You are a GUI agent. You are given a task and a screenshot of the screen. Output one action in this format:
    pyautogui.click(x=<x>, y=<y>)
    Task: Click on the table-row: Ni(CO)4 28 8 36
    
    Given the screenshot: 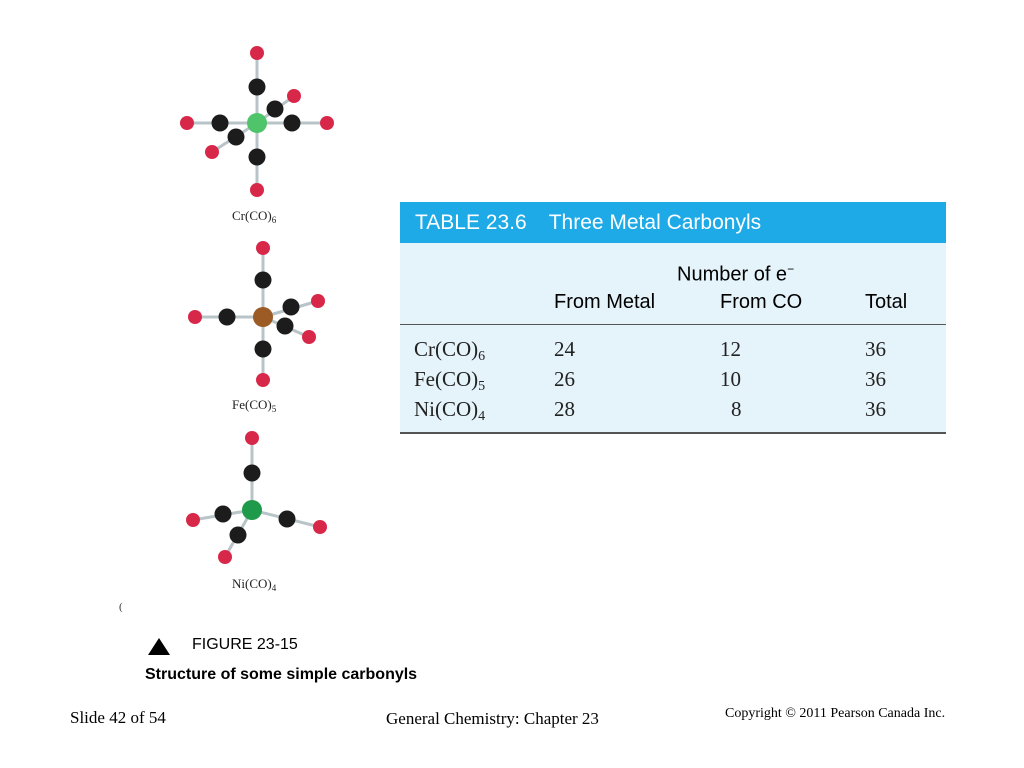 What is the action you would take?
    pyautogui.click(x=673, y=412)
    